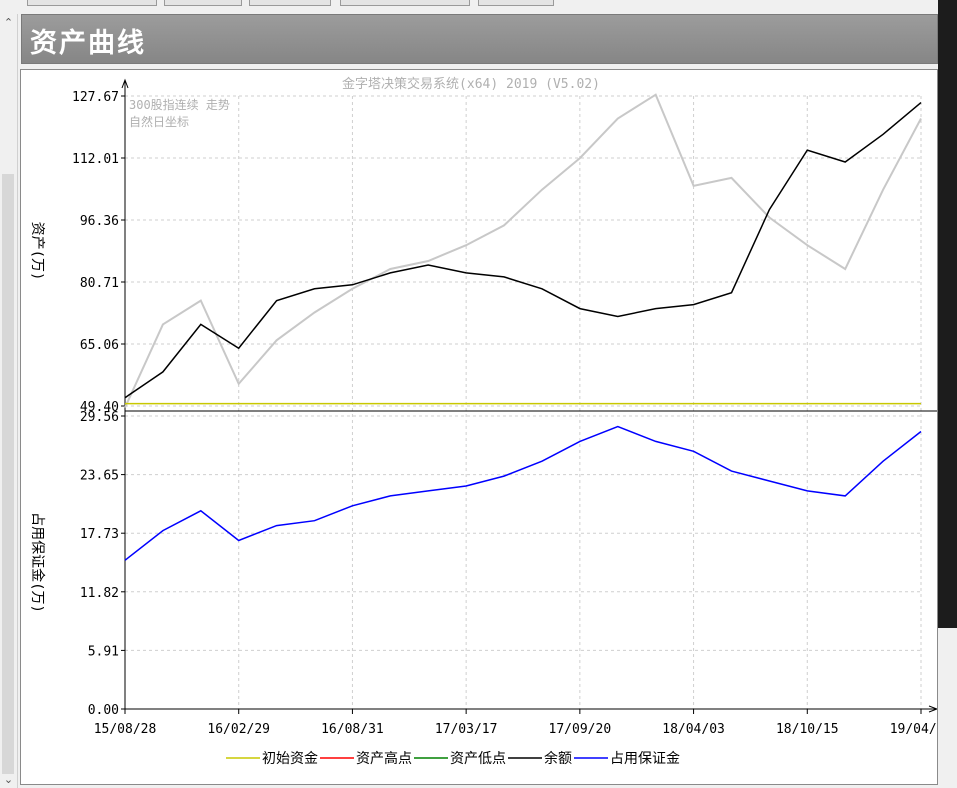  I want to click on y-tick-label: 17.73, so click(99, 534).